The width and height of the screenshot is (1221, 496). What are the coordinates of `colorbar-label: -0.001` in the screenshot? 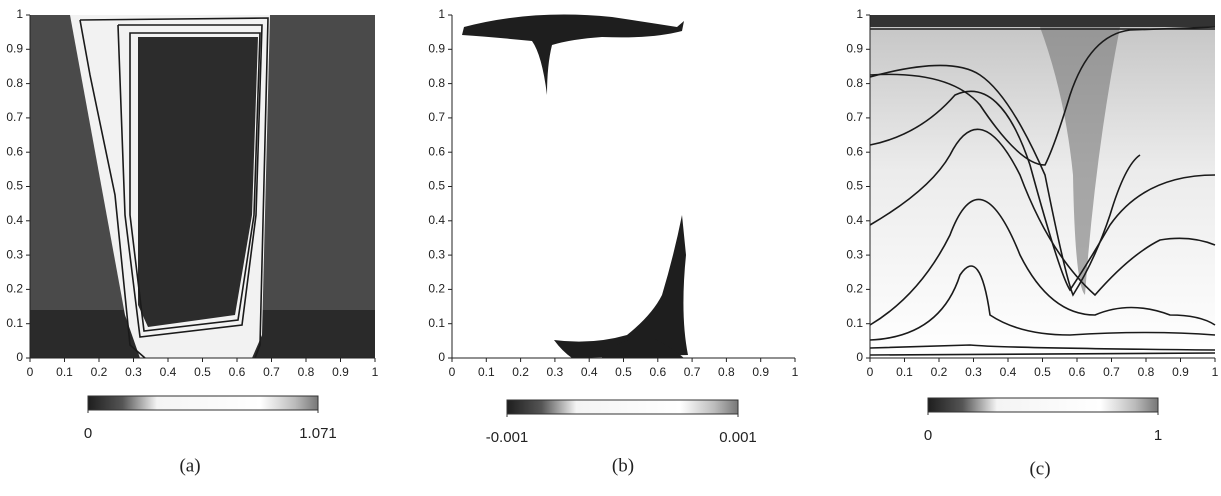 It's located at (507, 437).